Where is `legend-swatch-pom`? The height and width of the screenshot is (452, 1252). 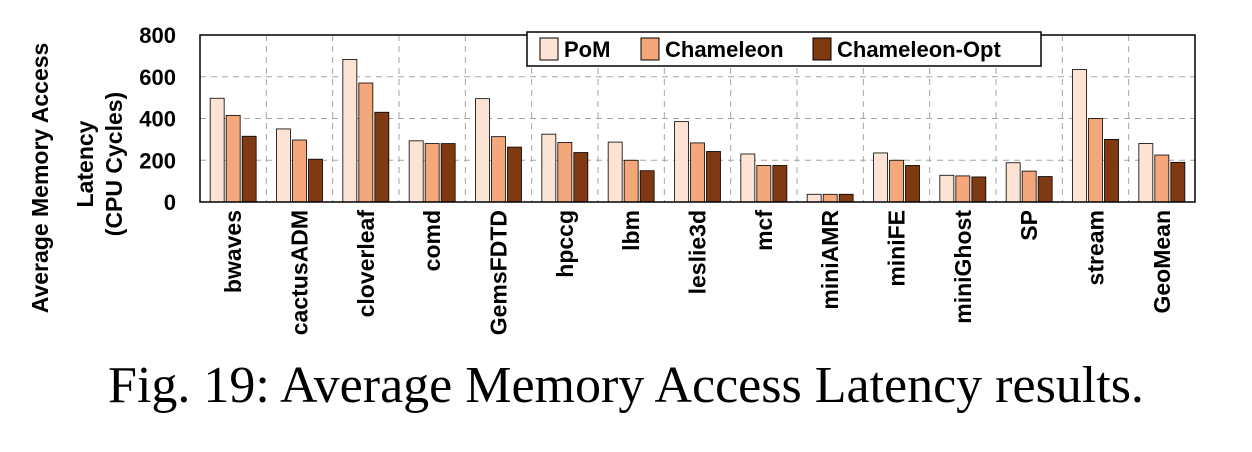 legend-swatch-pom is located at coordinates (549, 49).